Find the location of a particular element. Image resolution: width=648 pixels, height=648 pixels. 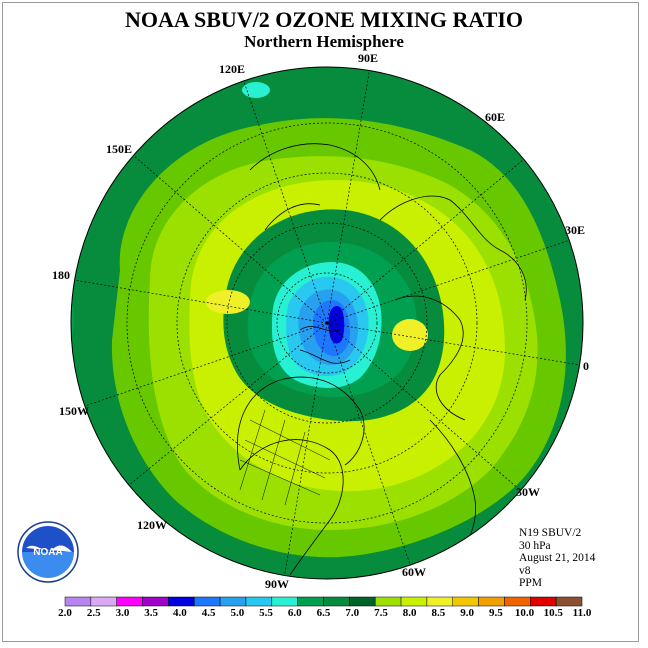

satellite-label: N19 SBUV/2 is located at coordinates (550, 533).